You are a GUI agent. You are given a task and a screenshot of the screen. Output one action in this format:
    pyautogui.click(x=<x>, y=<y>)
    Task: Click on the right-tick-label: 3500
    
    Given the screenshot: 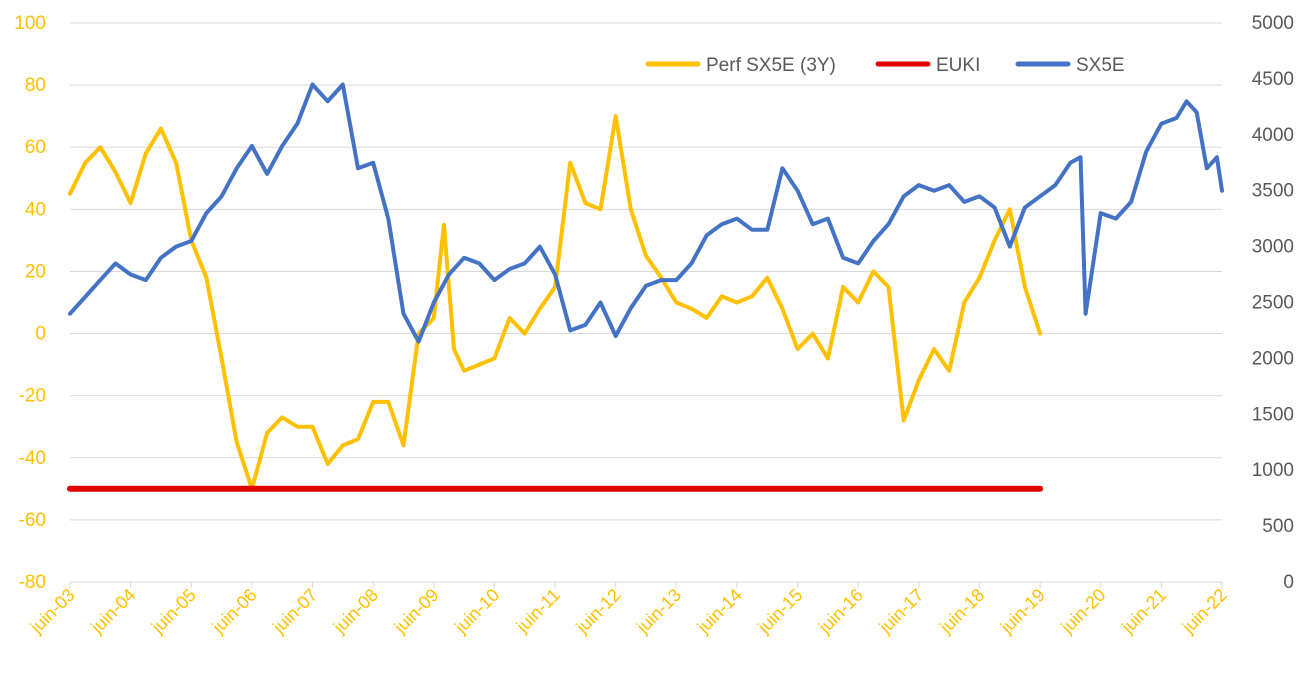 What is the action you would take?
    pyautogui.click(x=1273, y=191)
    